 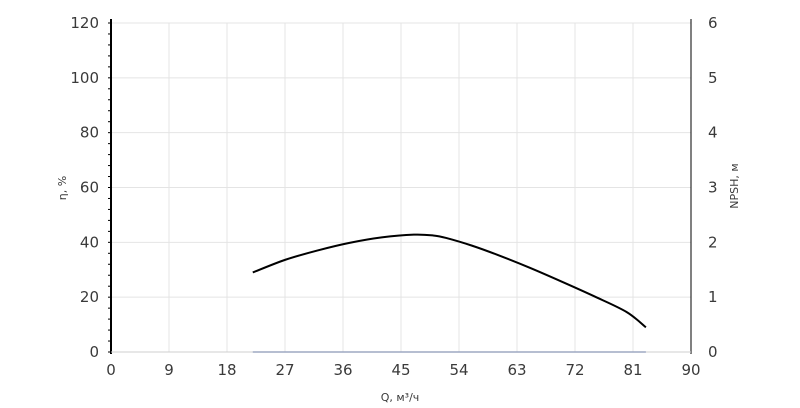 What do you see at coordinates (89, 242) in the screenshot?
I see `y-tick-label: 40` at bounding box center [89, 242].